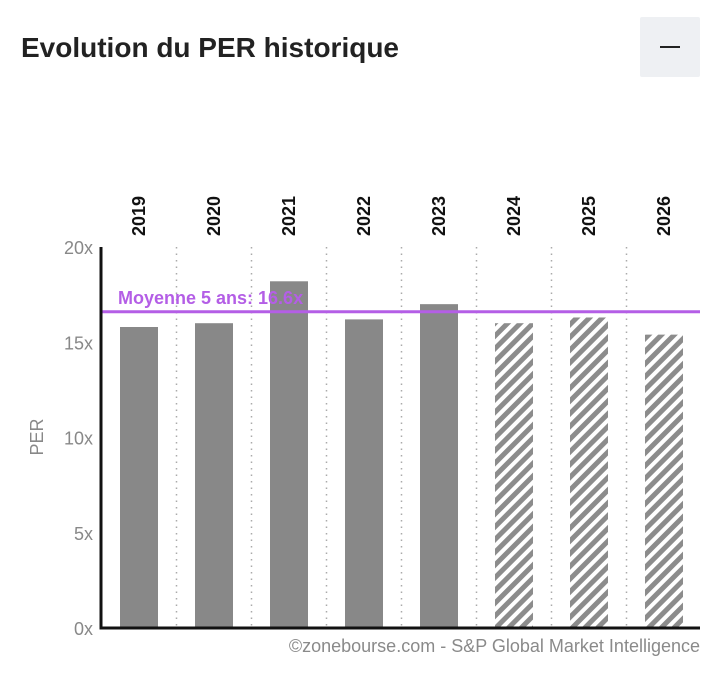 The image size is (720, 682). What do you see at coordinates (664, 481) in the screenshot?
I see `bar-estimate-2026` at bounding box center [664, 481].